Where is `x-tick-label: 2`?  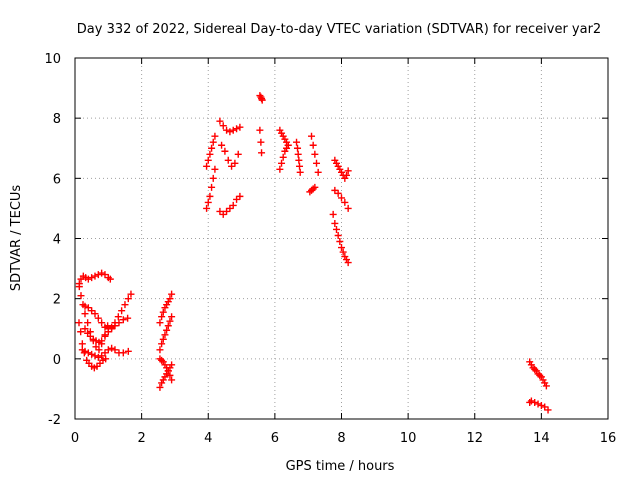
x-tick-label: 2 is located at coordinates (141, 438).